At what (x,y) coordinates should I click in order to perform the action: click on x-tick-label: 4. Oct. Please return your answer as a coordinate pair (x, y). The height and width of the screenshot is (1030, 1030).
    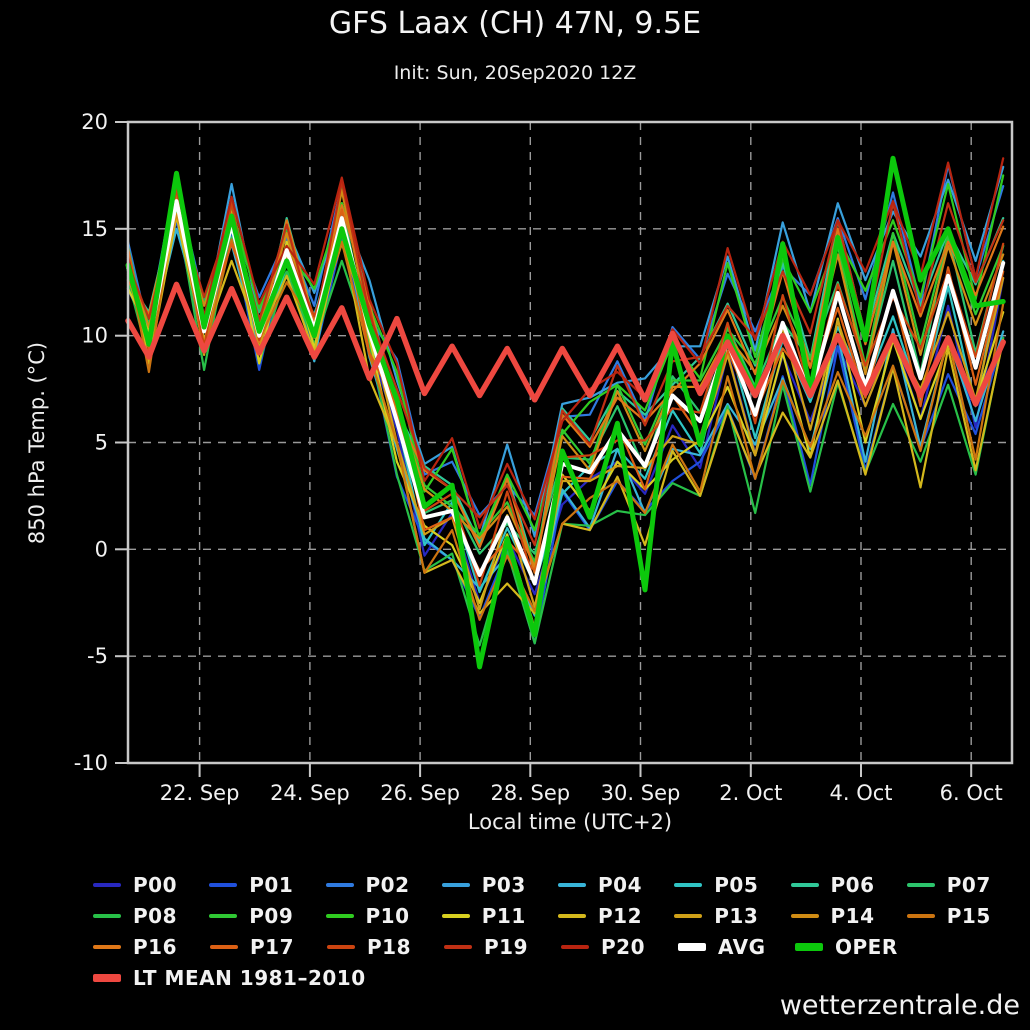
    Looking at the image, I should click on (860, 793).